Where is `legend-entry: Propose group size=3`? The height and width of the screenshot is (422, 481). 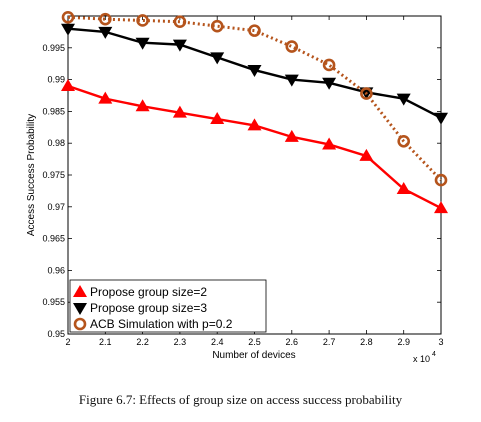
legend-entry: Propose group size=3 is located at coordinates (148, 308).